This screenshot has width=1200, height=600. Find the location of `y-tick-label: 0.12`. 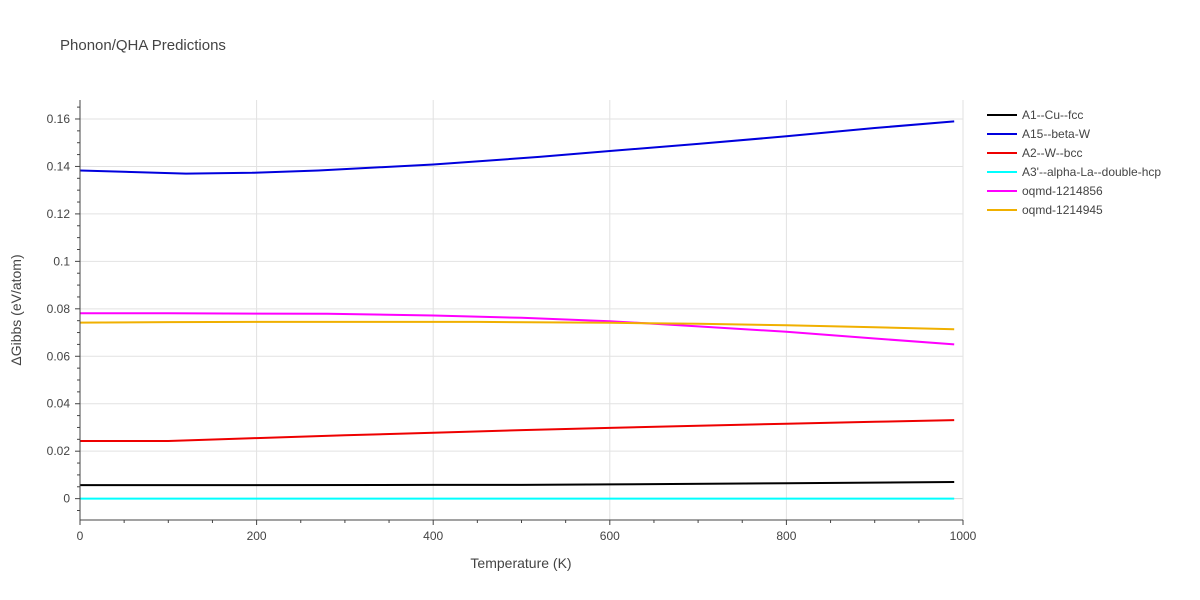

y-tick-label: 0.12 is located at coordinates (59, 214).